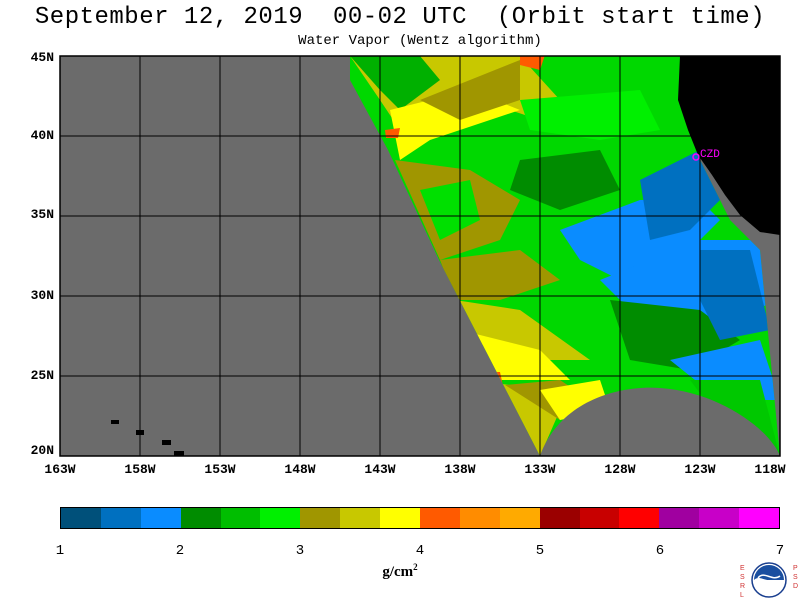 The width and height of the screenshot is (800, 600). Describe the element at coordinates (42, 450) in the screenshot. I see `lat-label-20n: 20N` at that location.